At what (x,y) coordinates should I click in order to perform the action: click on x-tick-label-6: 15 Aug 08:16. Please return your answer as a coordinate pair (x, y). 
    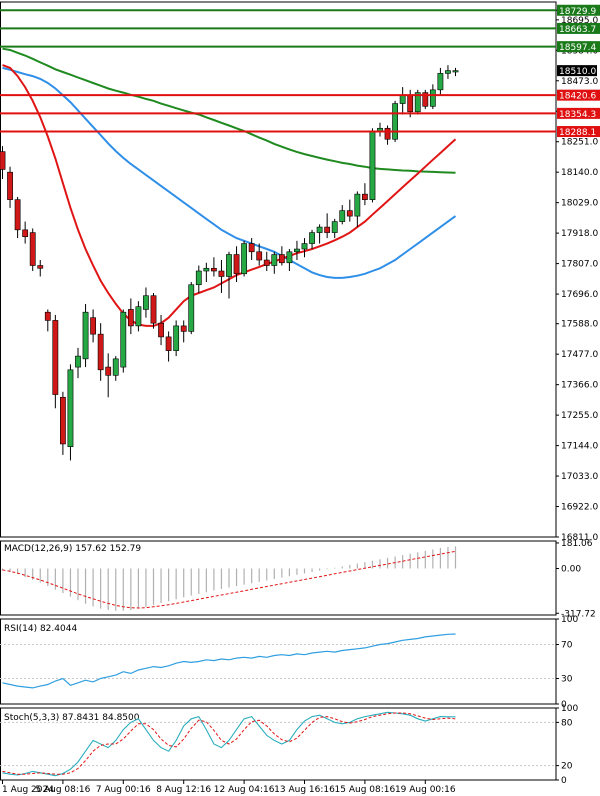
    Looking at the image, I should click on (365, 790).